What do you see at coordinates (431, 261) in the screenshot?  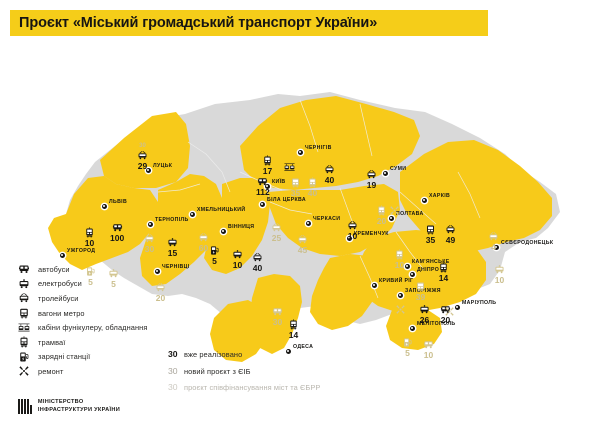 I see `city-label: КАМ'ЯНСЬКЕ` at bounding box center [431, 261].